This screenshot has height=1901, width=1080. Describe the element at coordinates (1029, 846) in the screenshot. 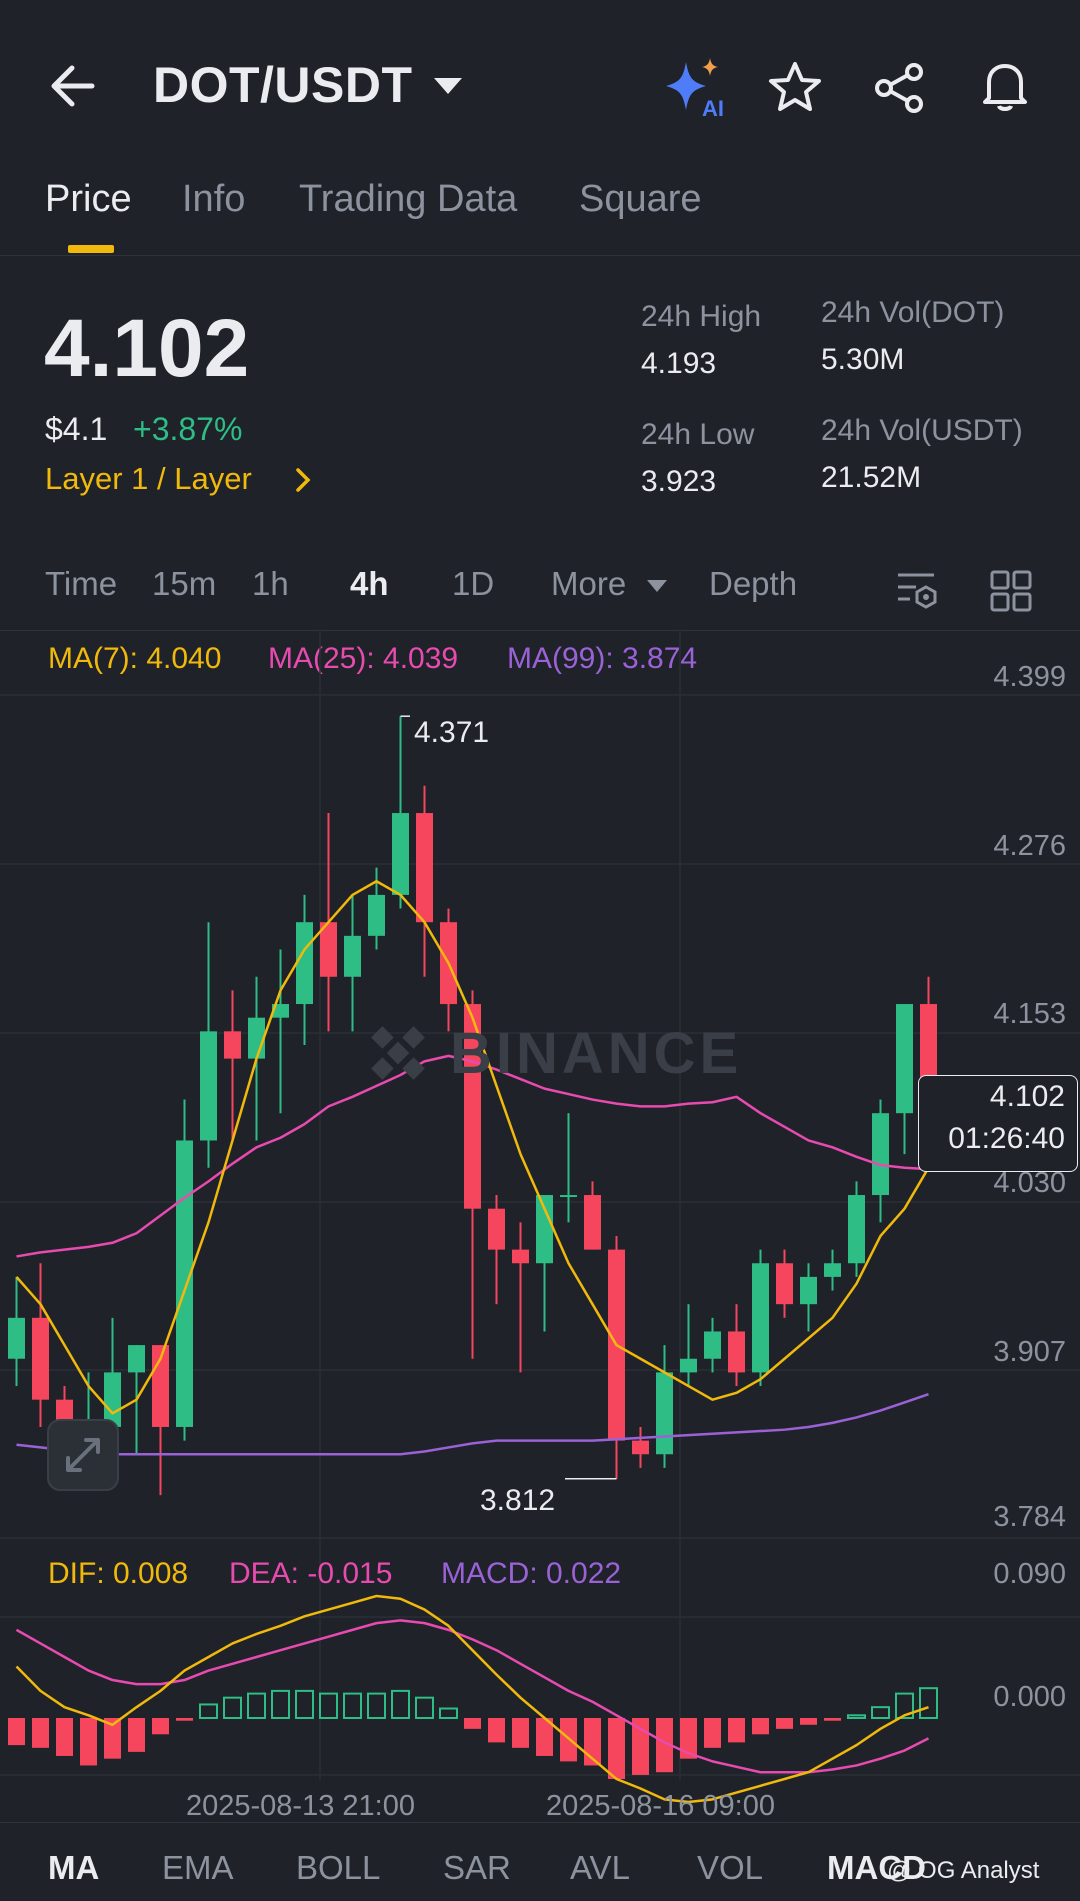

I see `price-axis-label: 4.276` at that location.